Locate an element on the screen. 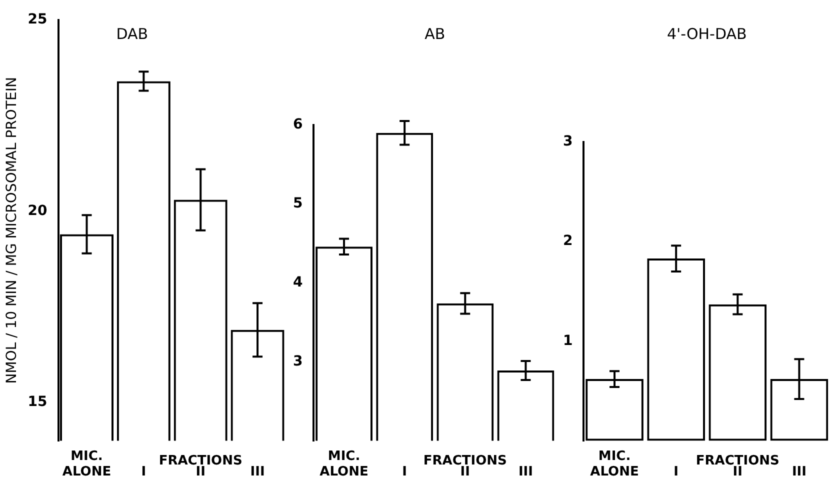 This screenshot has width=834, height=492. y-tick-label: 2 is located at coordinates (567, 241).